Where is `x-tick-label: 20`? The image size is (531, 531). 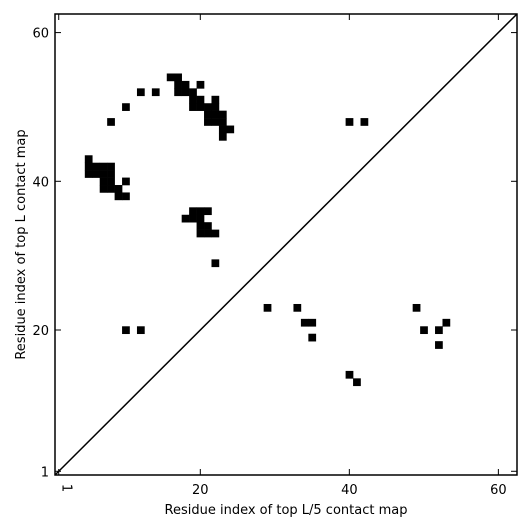
x-tick-label: 20 is located at coordinates (200, 490).